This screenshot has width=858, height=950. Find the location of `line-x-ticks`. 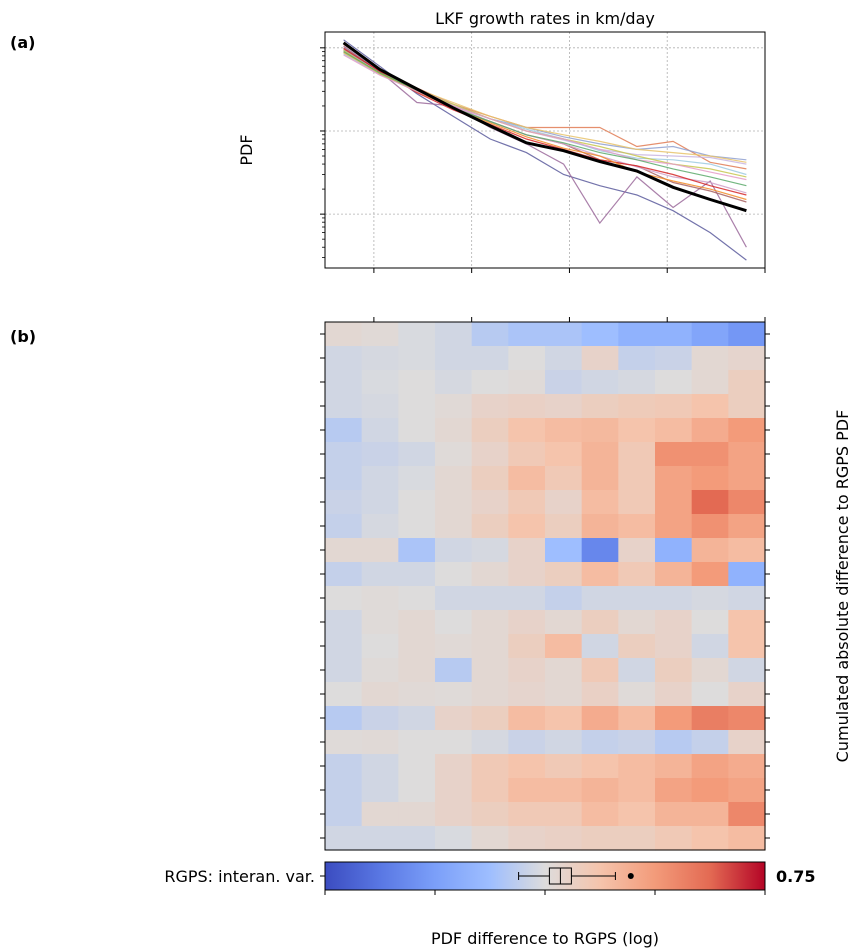

line-x-ticks is located at coordinates (569, 270).